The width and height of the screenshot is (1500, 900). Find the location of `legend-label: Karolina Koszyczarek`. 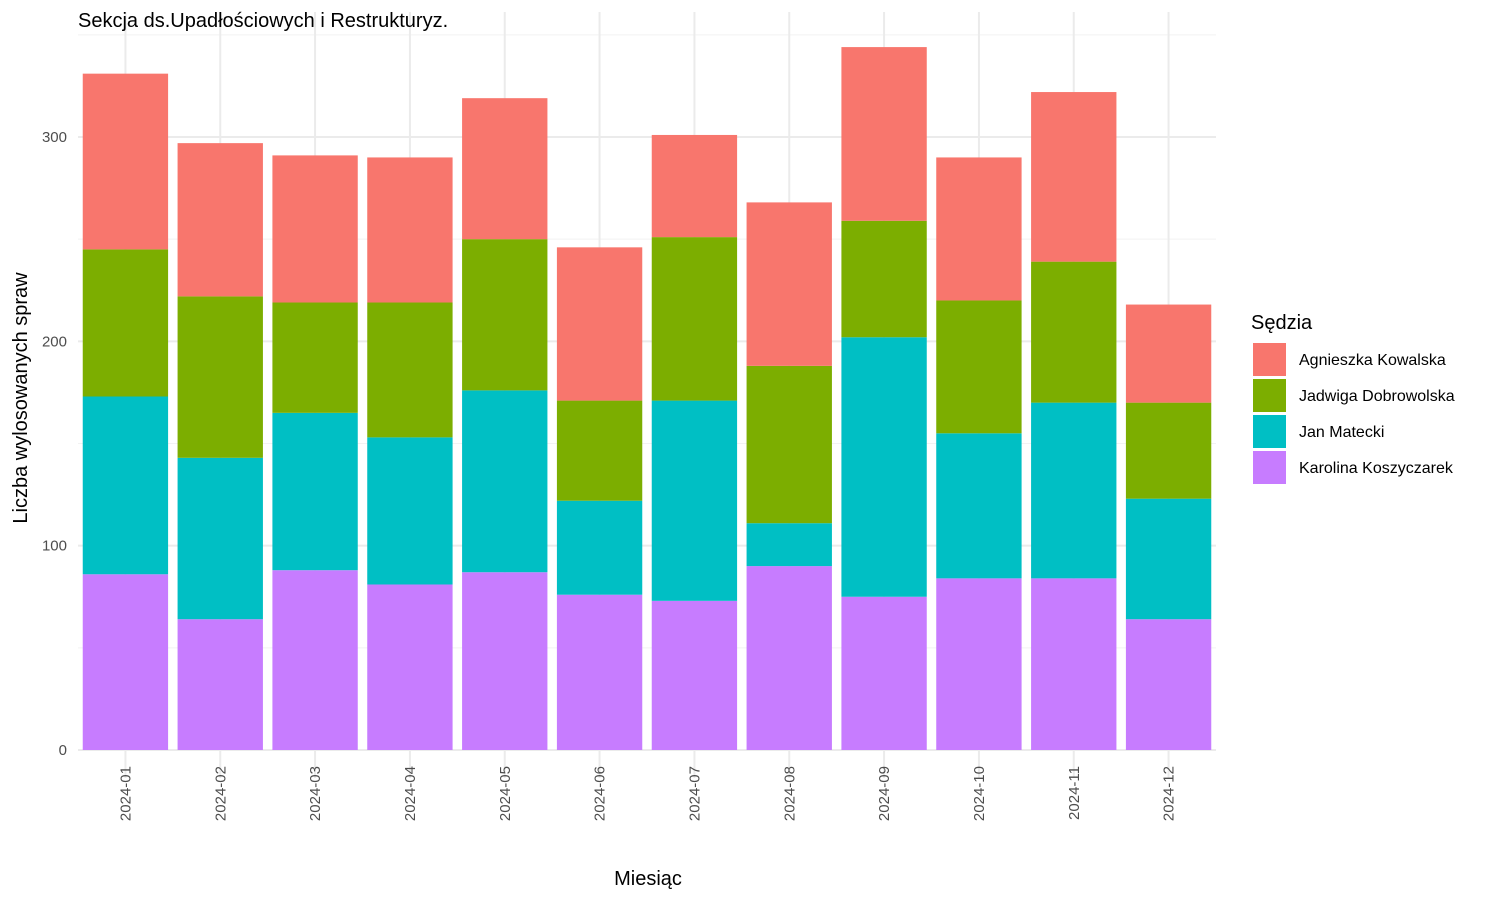

legend-label: Karolina Koszyczarek is located at coordinates (1376, 468).